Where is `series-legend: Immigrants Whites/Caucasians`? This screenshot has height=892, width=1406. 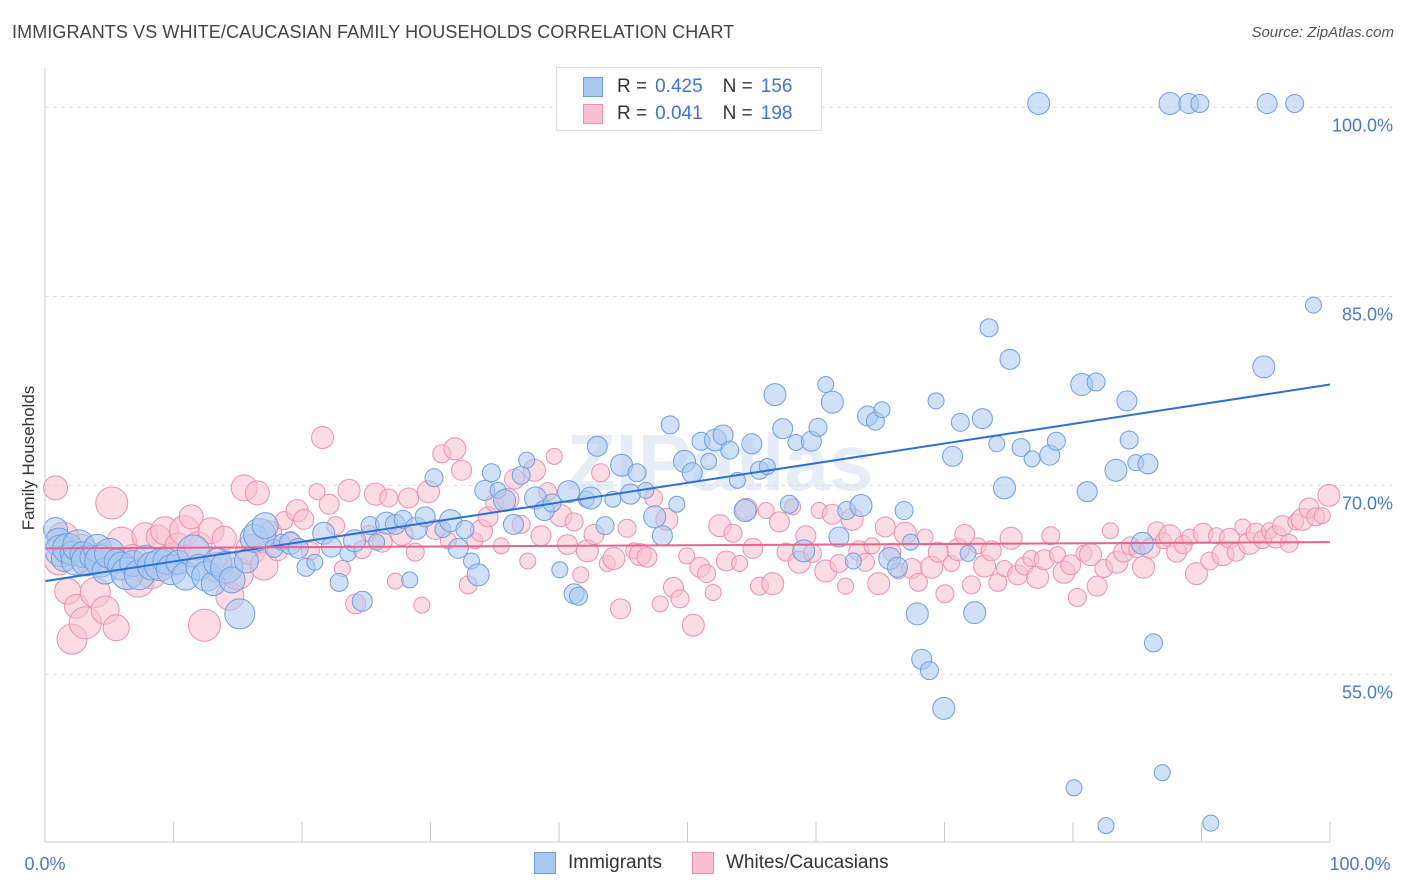 series-legend: Immigrants Whites/Caucasians is located at coordinates (726, 863).